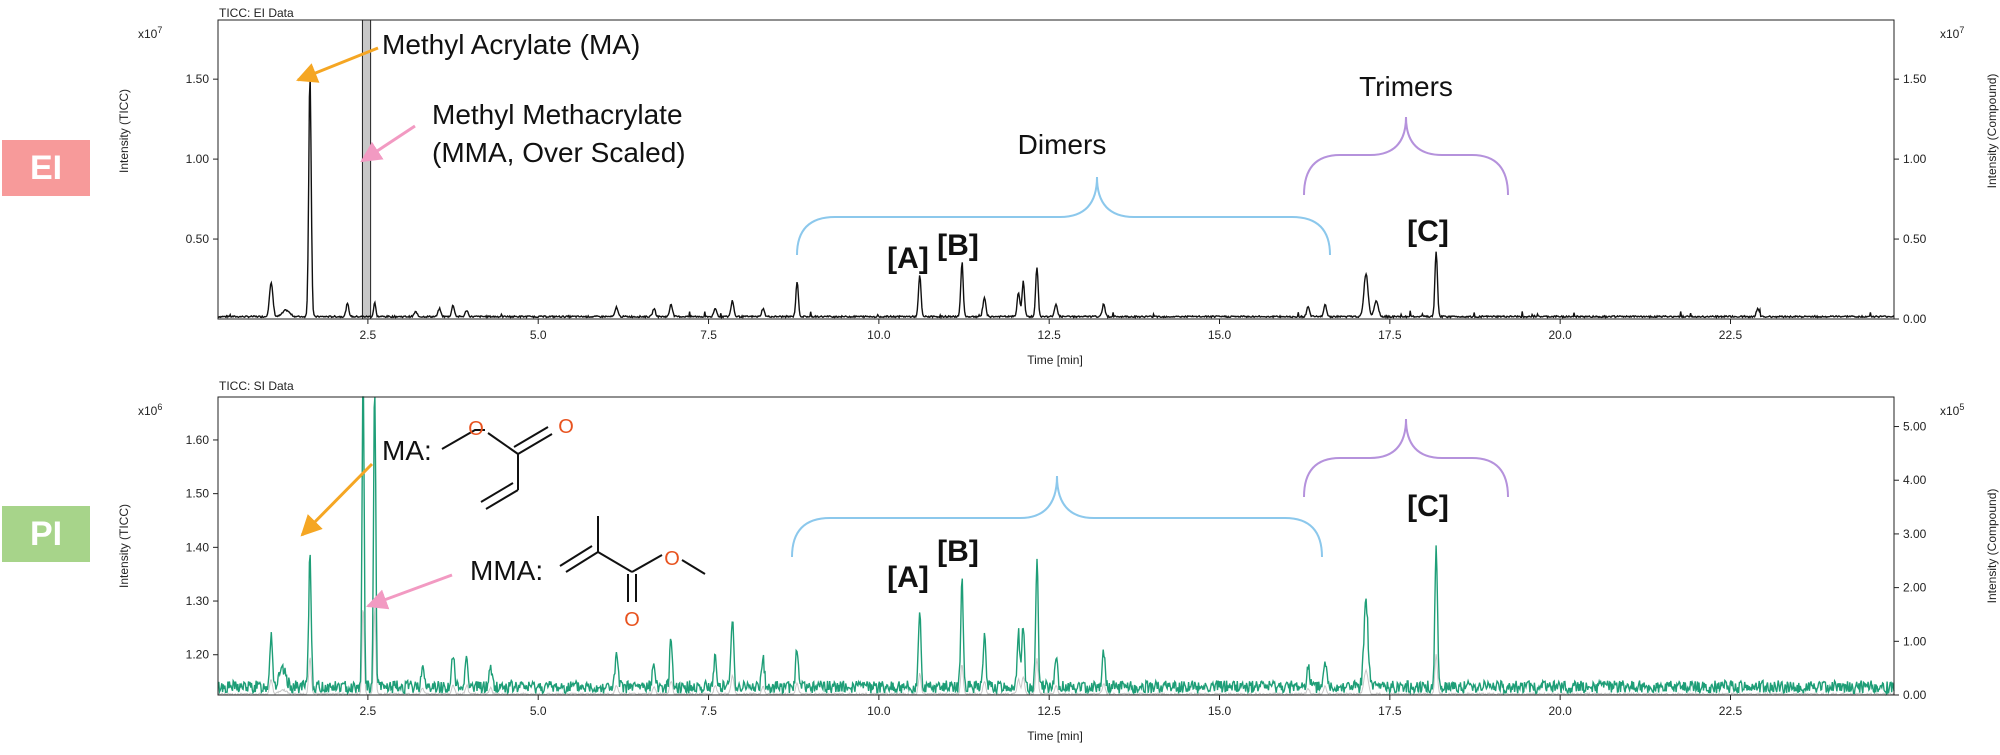 The image size is (2000, 755). What do you see at coordinates (615, 562) in the screenshot?
I see `mma-c-c-bond` at bounding box center [615, 562].